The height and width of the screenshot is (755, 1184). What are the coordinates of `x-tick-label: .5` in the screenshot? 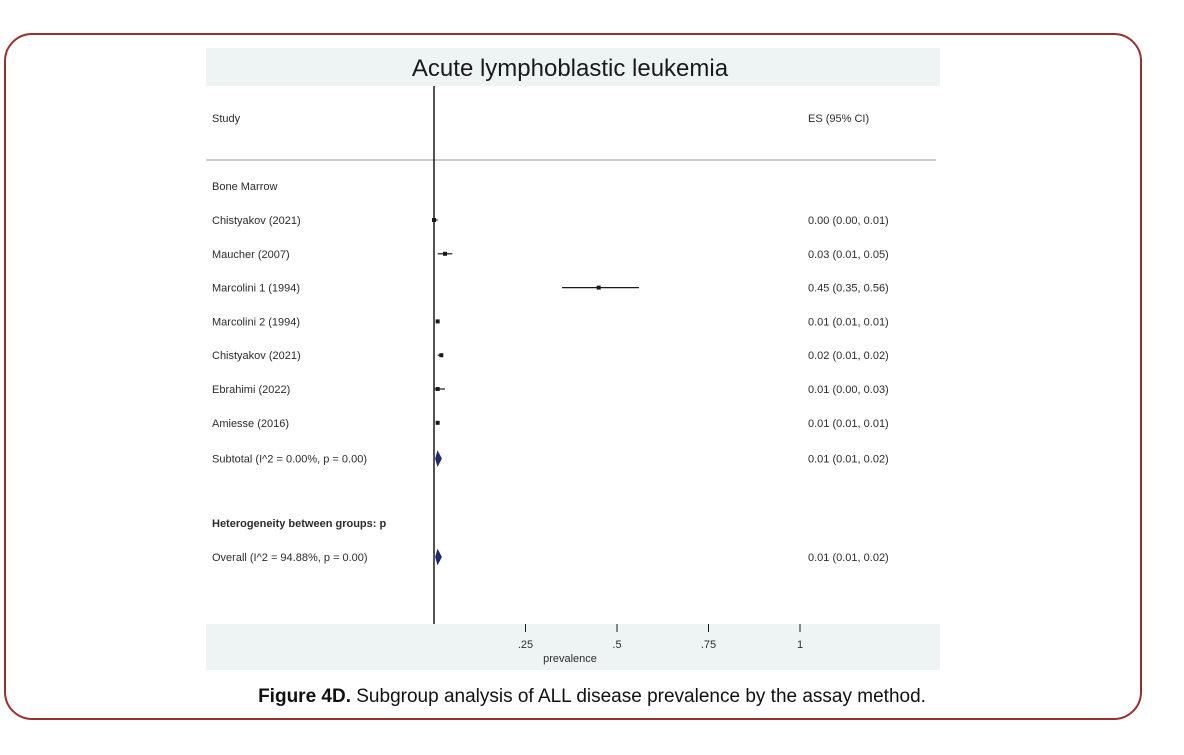 It's located at (616, 645).